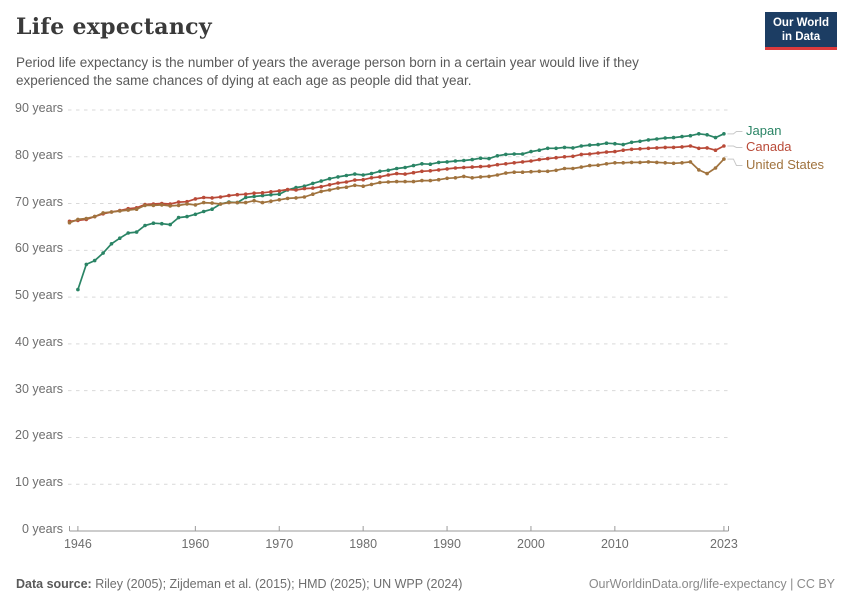  I want to click on y-axis-tick-label: 70 years, so click(39, 201).